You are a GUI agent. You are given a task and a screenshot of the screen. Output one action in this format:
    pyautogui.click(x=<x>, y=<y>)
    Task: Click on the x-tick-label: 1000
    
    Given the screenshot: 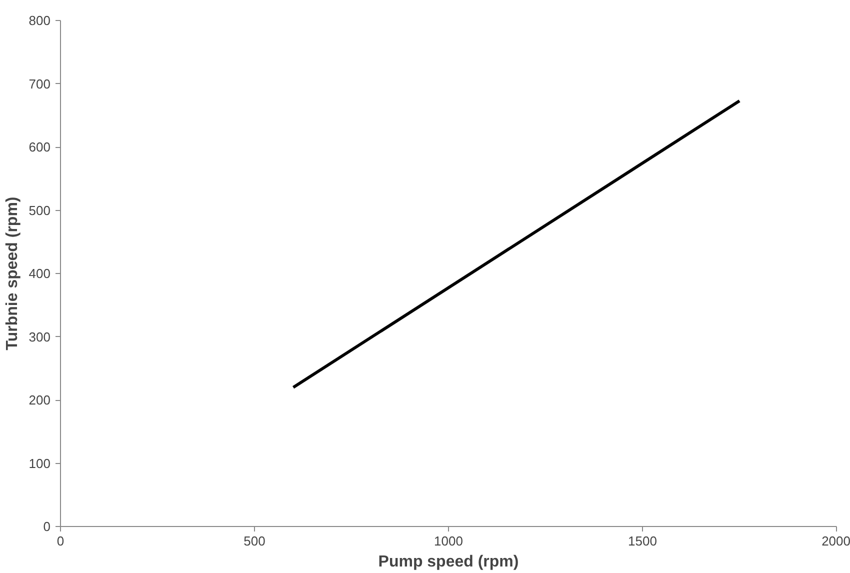 What is the action you would take?
    pyautogui.click(x=448, y=541)
    